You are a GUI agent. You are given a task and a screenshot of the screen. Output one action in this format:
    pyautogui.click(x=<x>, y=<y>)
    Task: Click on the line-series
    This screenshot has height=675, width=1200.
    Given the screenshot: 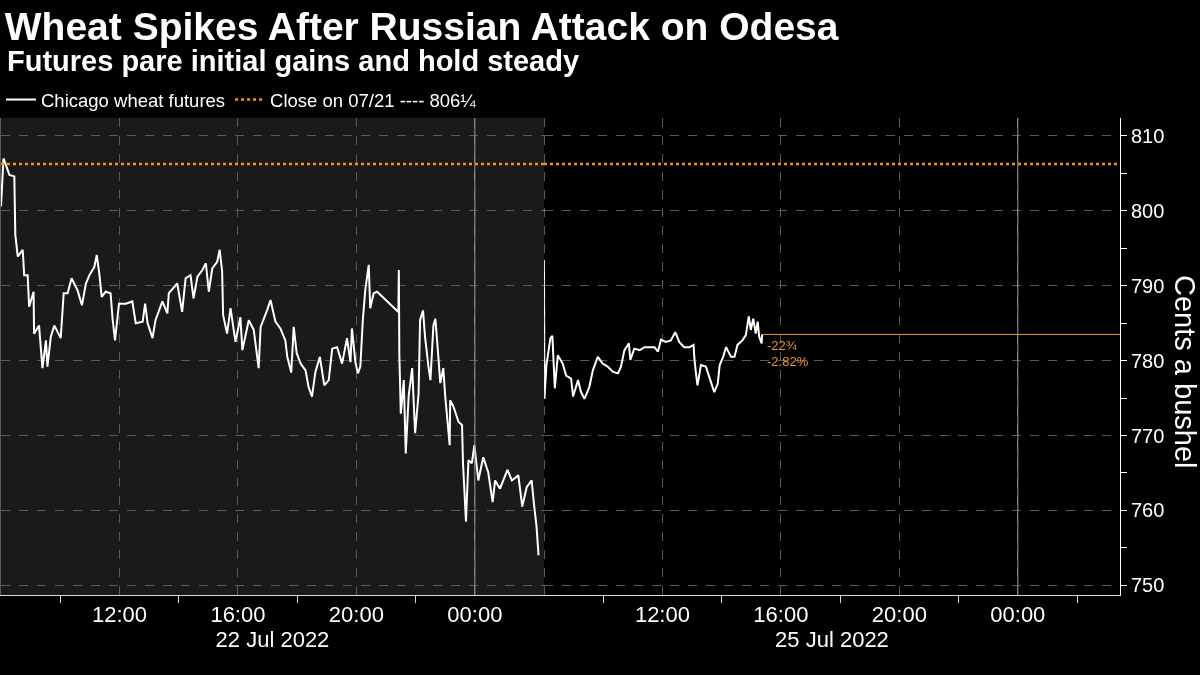 What is the action you would take?
    pyautogui.click(x=653, y=329)
    